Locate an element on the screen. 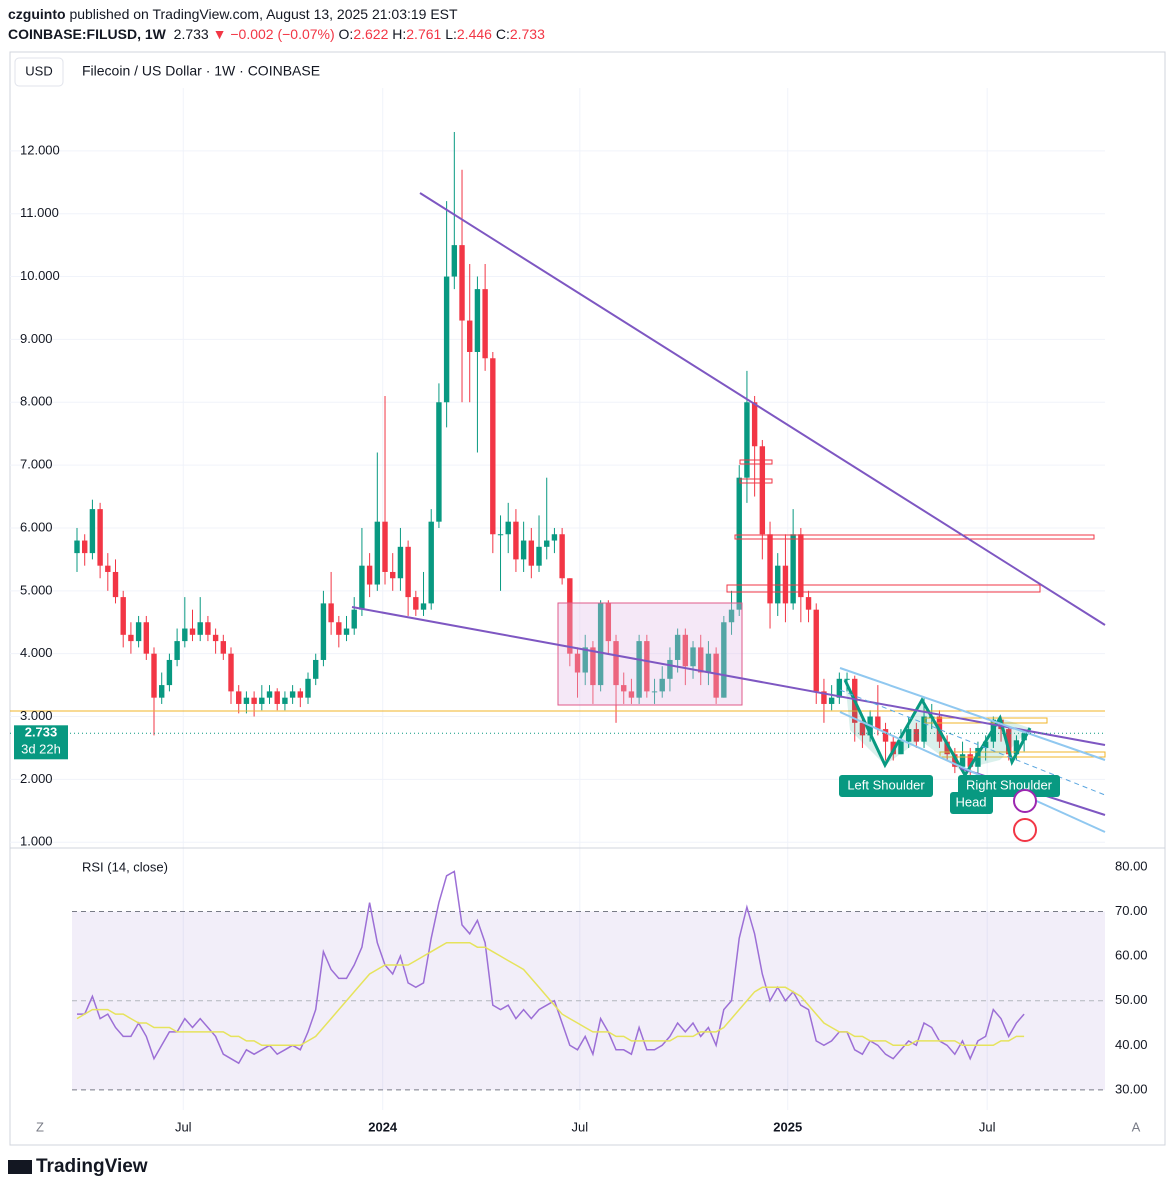 This screenshot has height=1189, width=1175. h-label: H: is located at coordinates (399, 34).